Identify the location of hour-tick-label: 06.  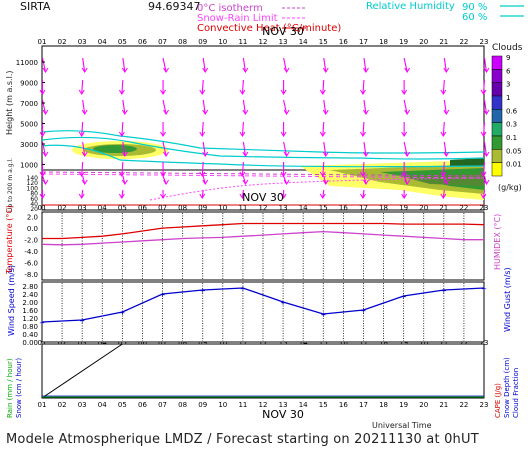
(142, 42).